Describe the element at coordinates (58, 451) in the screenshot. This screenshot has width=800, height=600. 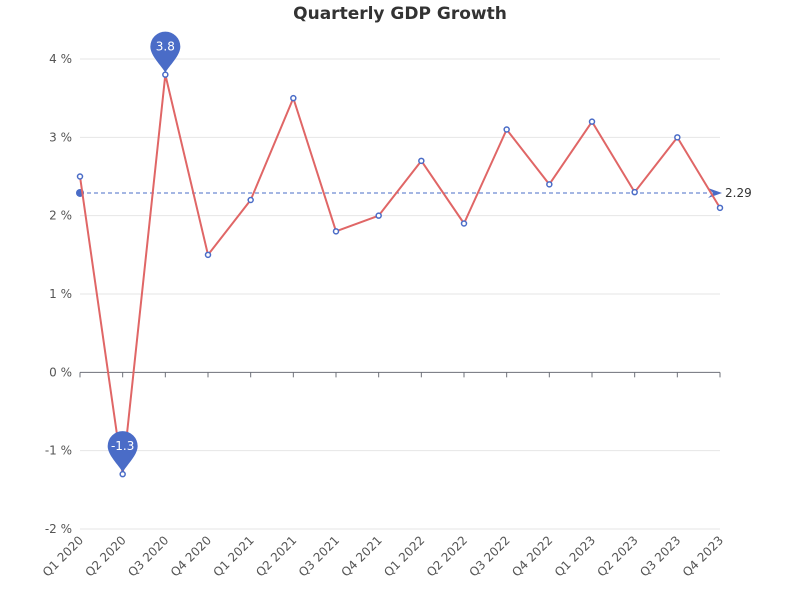
I see `y-tick-label: -1 %` at that location.